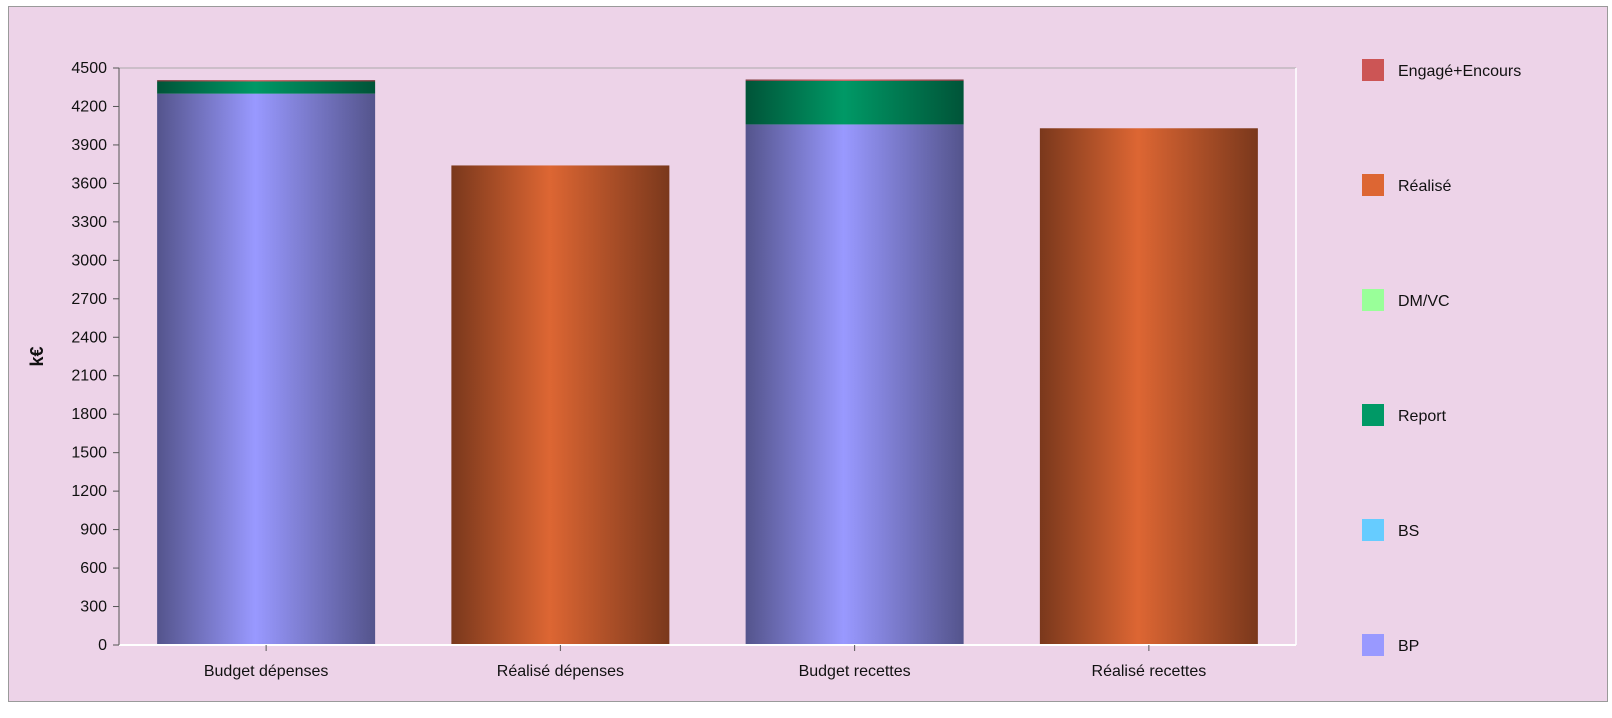 The height and width of the screenshot is (718, 1612). I want to click on legend: Engagé+Encours Réalisé DM/VC Report BS BP, so click(1441, 357).